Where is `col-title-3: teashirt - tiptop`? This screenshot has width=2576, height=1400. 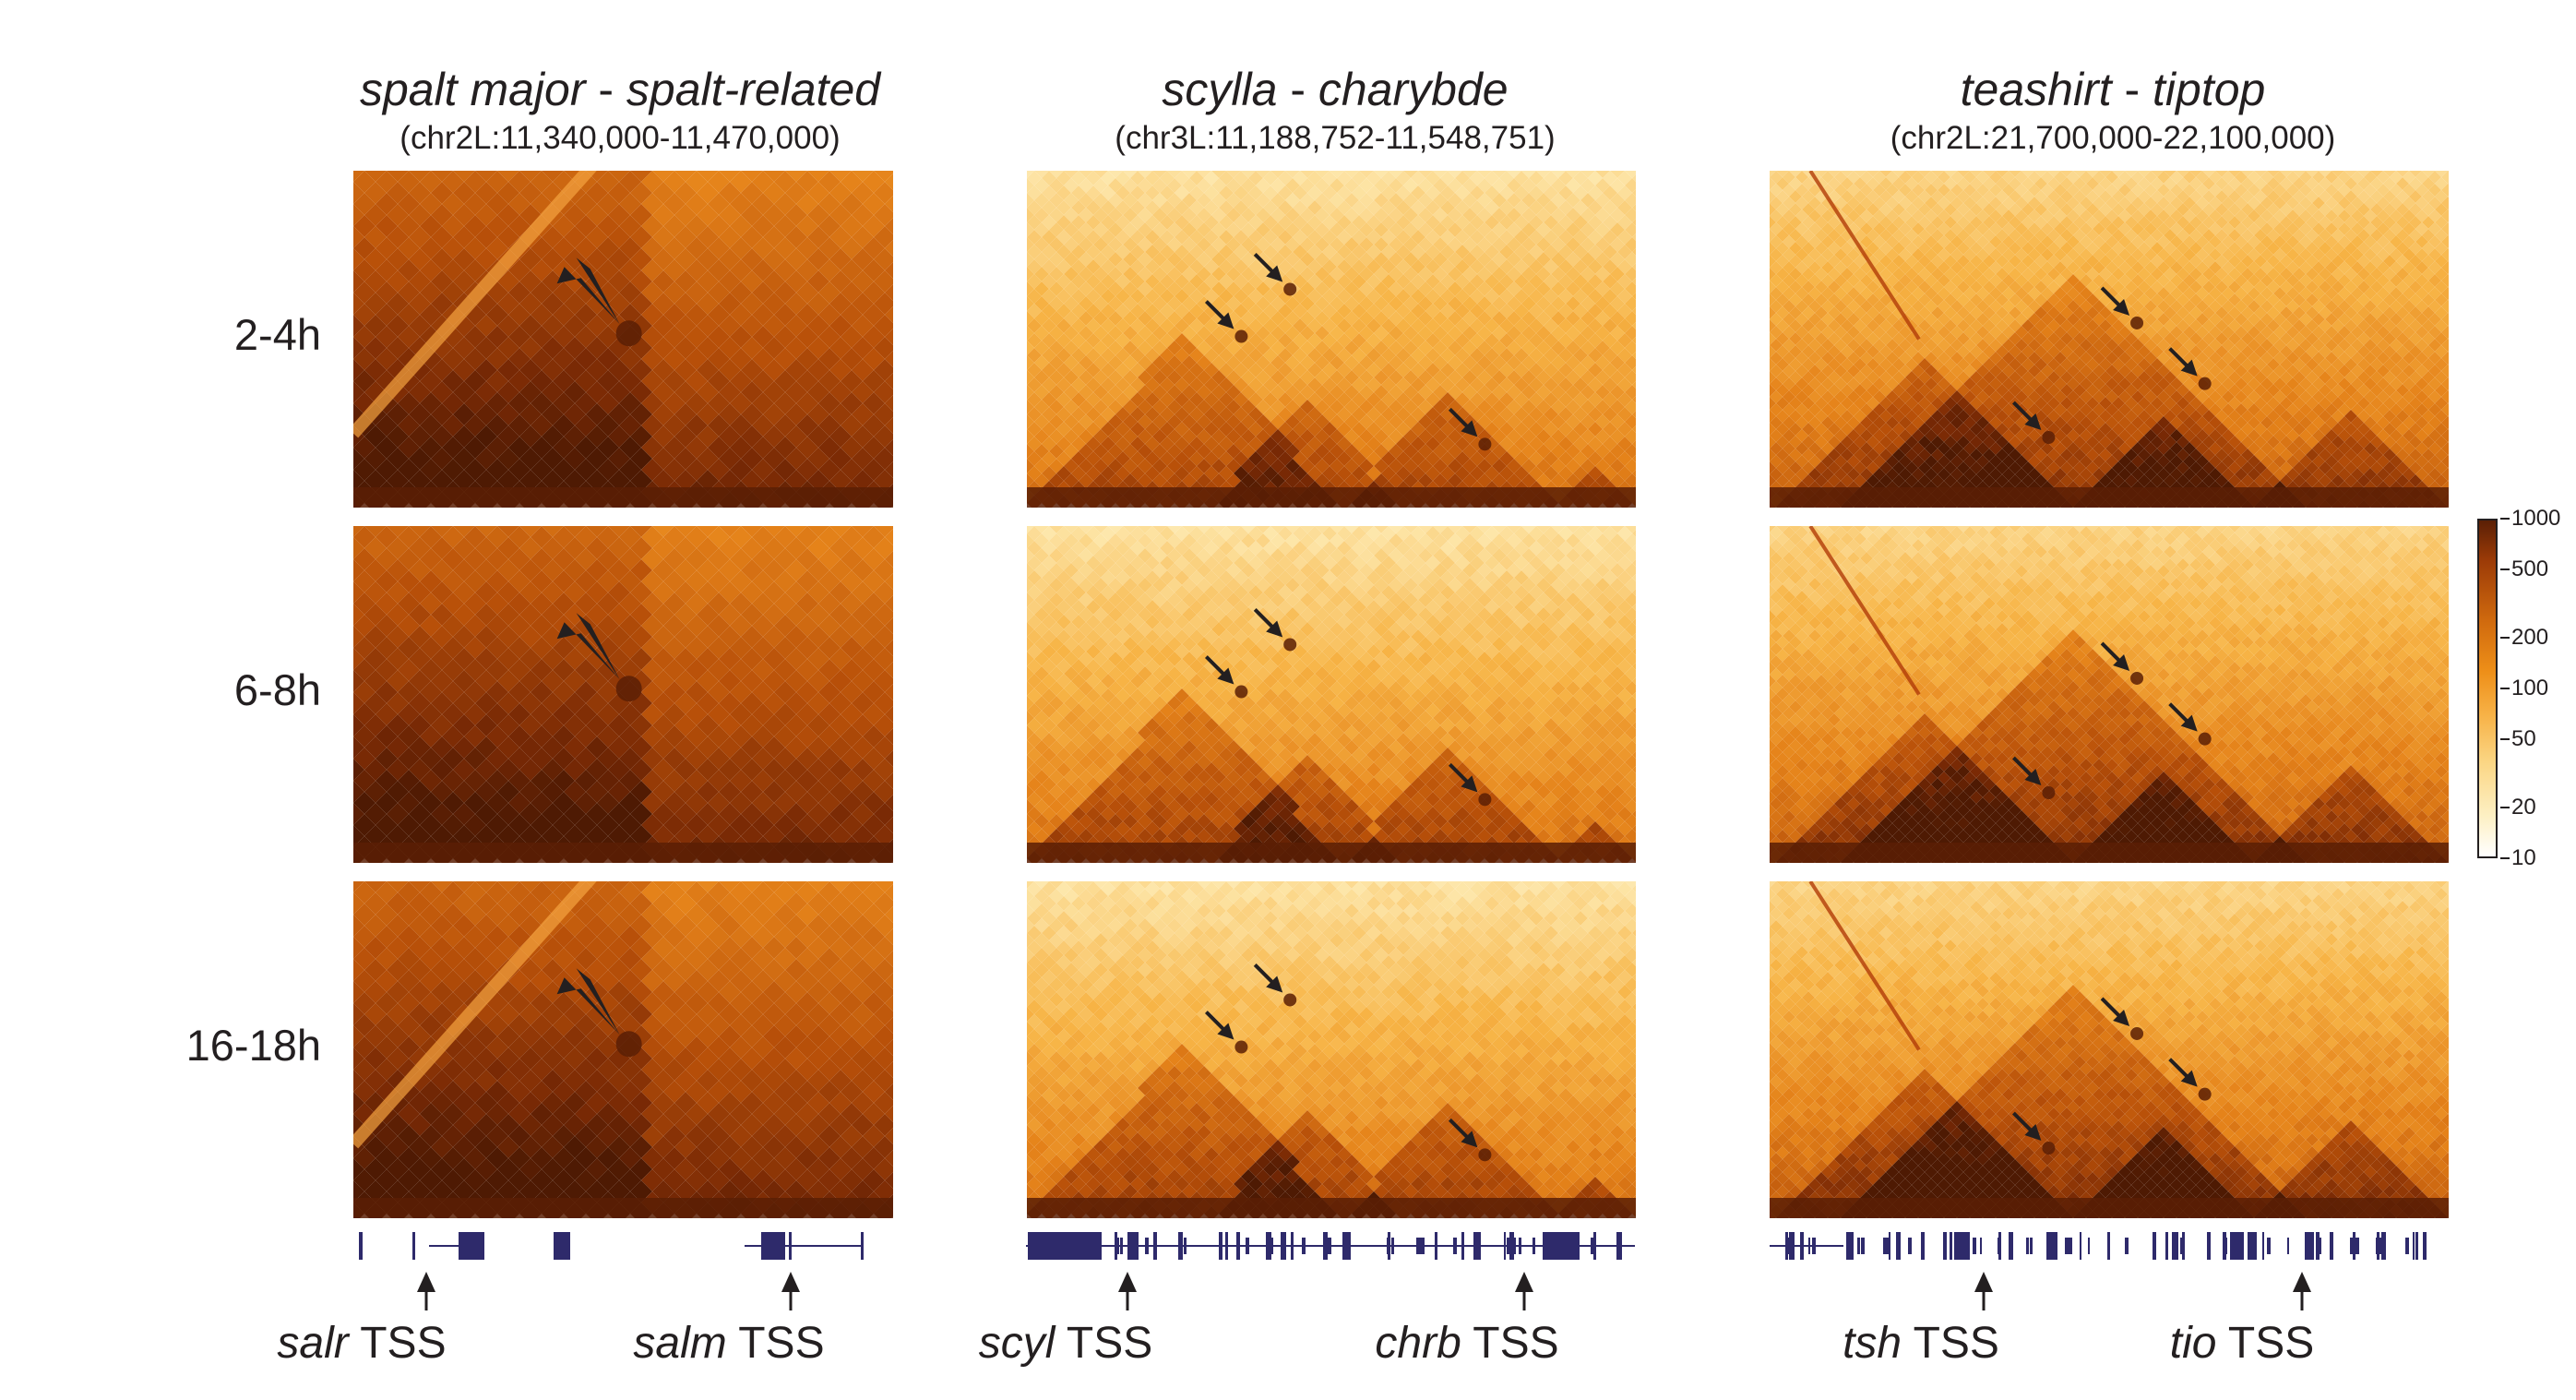
col-title-3: teashirt - tiptop is located at coordinates (2113, 90).